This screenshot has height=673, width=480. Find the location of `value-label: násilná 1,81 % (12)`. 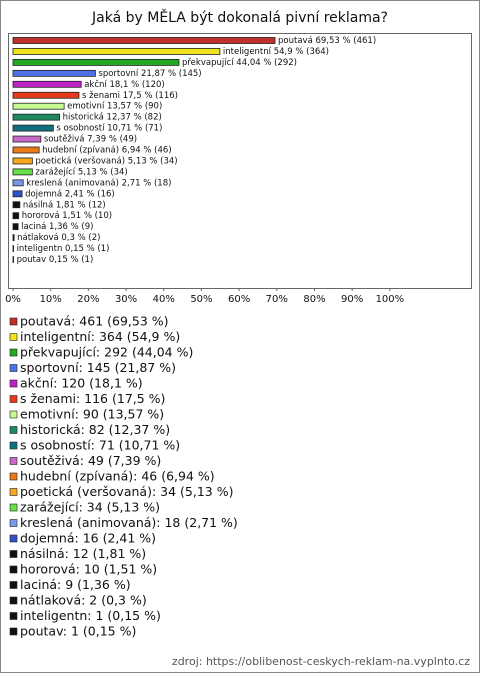

value-label: násilná 1,81 % (12) is located at coordinates (64, 205).